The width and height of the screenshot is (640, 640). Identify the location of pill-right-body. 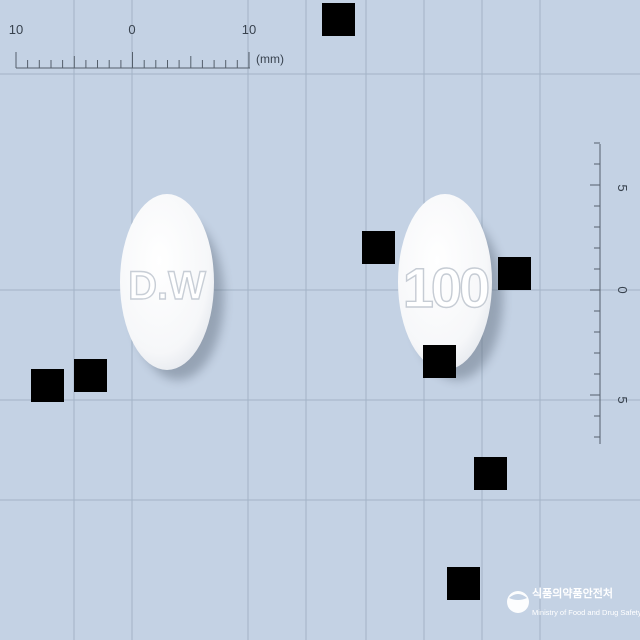
(445, 282).